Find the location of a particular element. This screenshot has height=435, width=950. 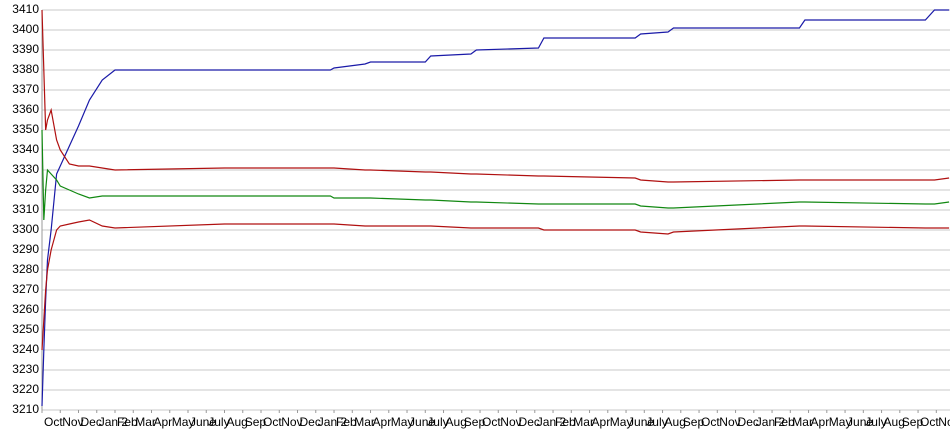

y-tick-label: 3240 is located at coordinates (25, 349).